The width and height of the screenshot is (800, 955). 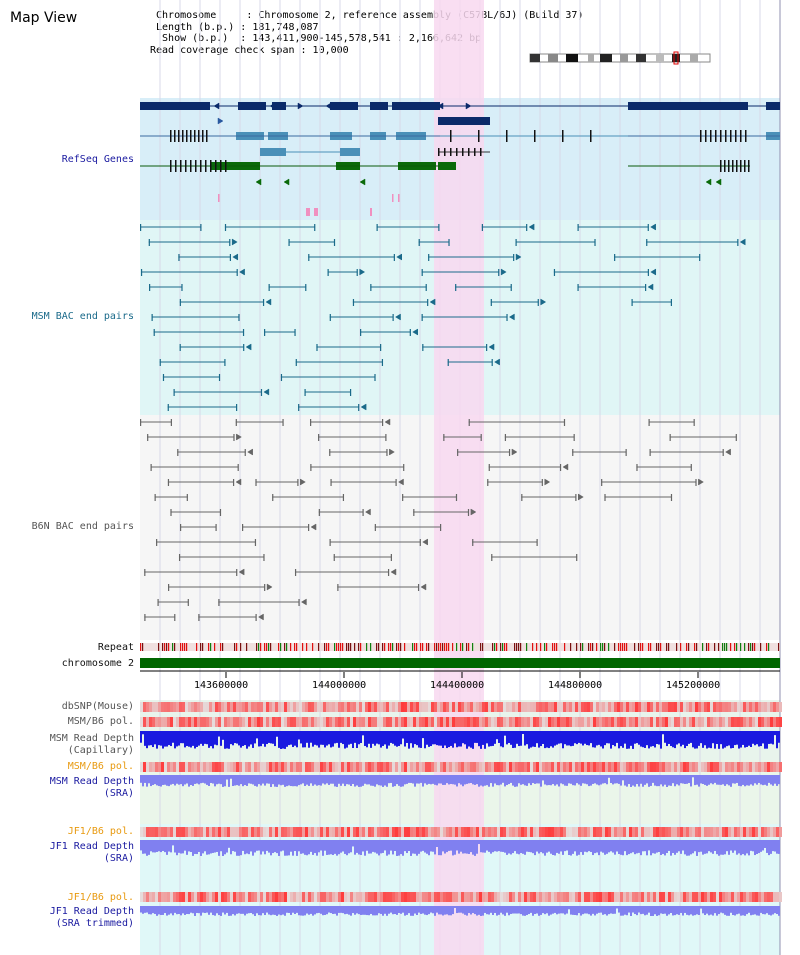 I want to click on track-label-msm-depth-cap-1: MSM Read Depth, so click(x=91, y=738).